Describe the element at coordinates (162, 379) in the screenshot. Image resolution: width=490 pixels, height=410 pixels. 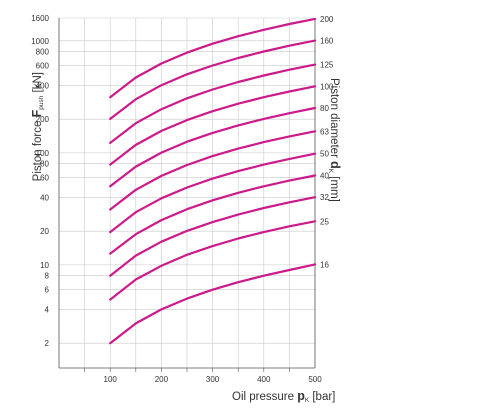
I see `x-tick-label: 200` at that location.